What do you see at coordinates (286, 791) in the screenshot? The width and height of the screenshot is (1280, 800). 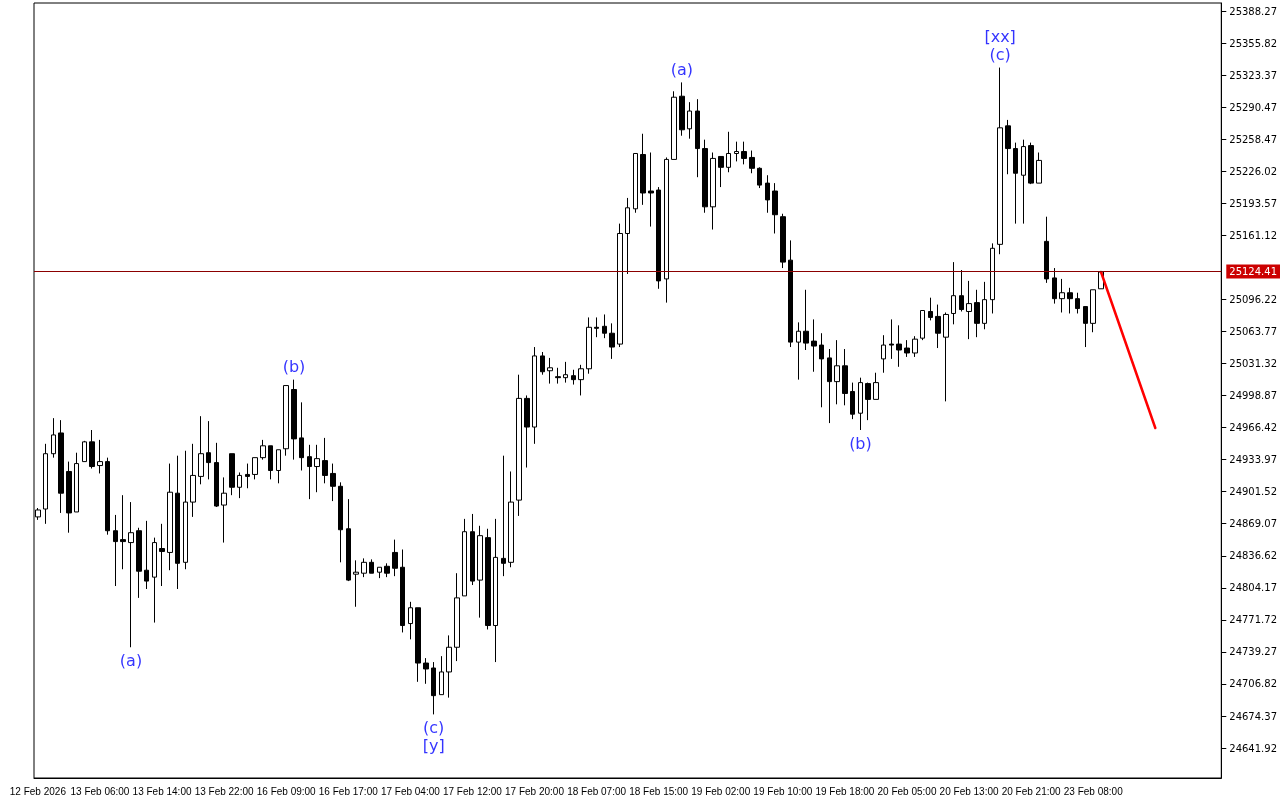 I see `x-tick-label: 16 Feb 09:00` at bounding box center [286, 791].